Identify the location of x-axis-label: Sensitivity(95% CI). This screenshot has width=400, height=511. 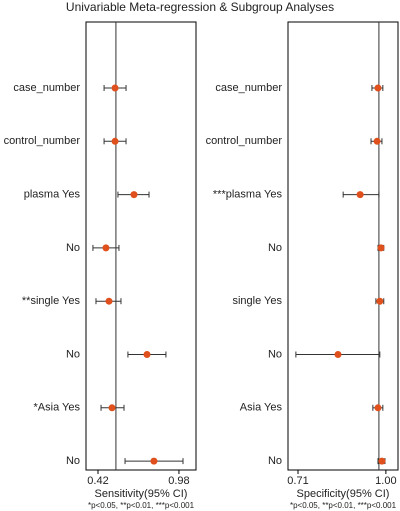
(141, 494).